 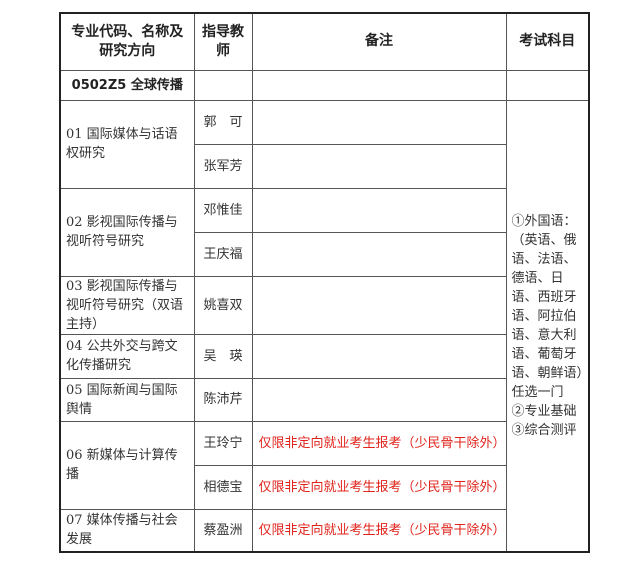 What do you see at coordinates (127, 85) in the screenshot?
I see `major-name: 0502Z5 全球传播` at bounding box center [127, 85].